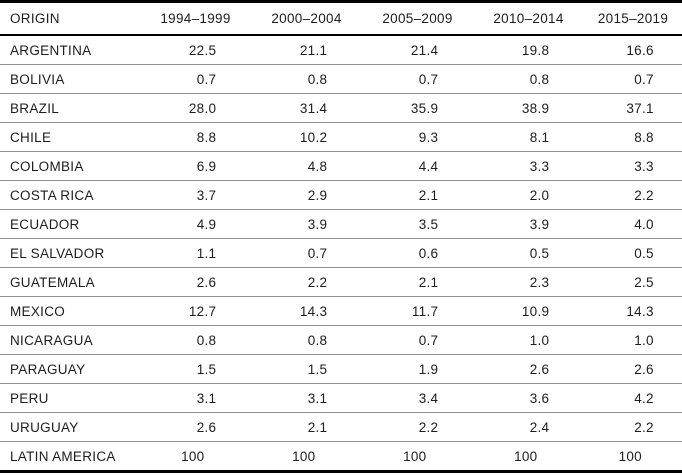  I want to click on value-cell: 2.6, so click(195, 282).